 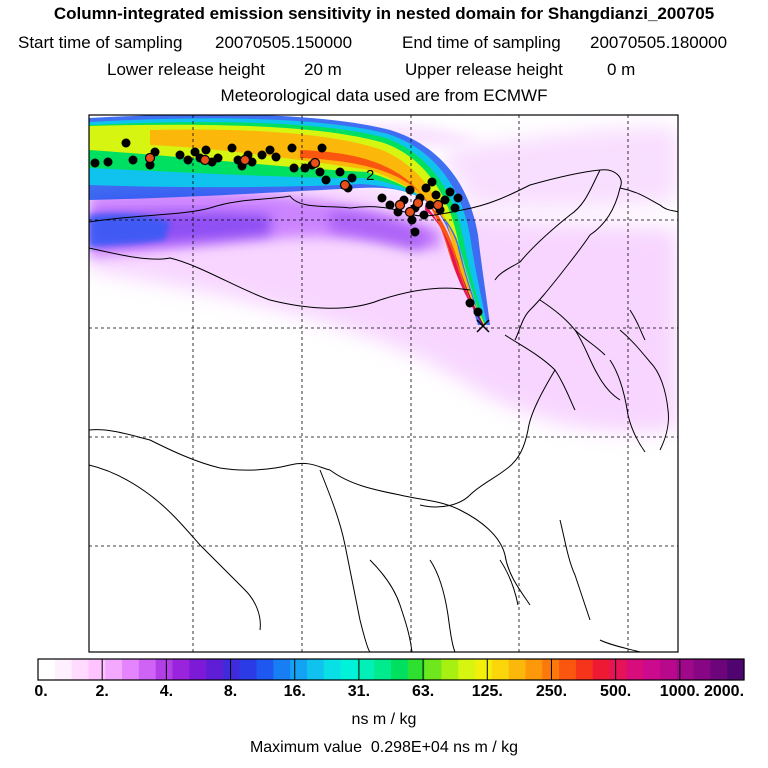 I want to click on colorbar-tick-label: 8., so click(x=230, y=691).